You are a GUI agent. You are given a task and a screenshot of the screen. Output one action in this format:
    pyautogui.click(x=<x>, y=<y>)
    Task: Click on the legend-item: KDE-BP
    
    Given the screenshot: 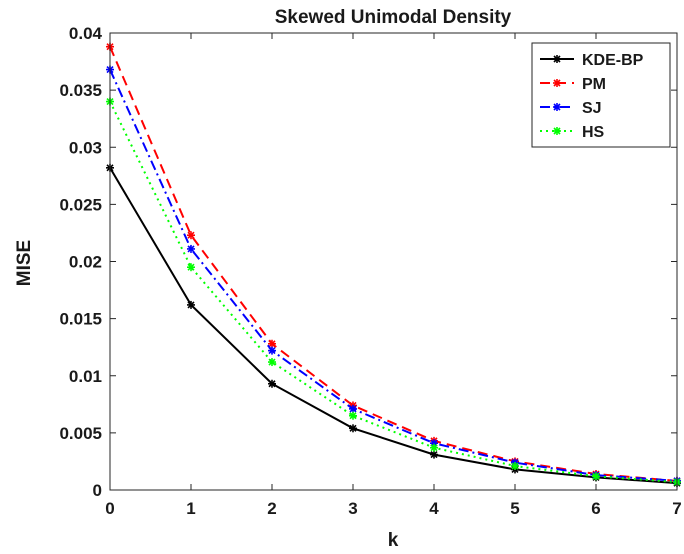 What is the action you would take?
    pyautogui.click(x=592, y=60)
    